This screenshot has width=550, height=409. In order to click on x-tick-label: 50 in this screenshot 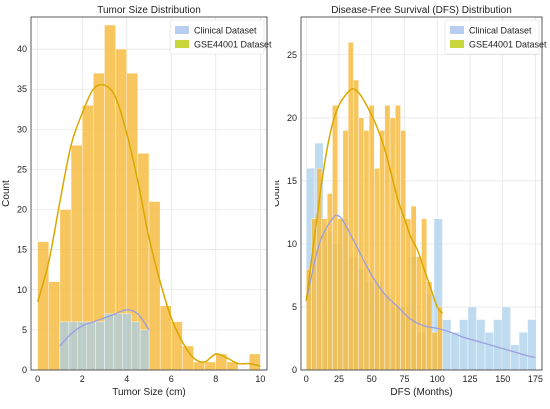, I will do `click(372, 379)`.